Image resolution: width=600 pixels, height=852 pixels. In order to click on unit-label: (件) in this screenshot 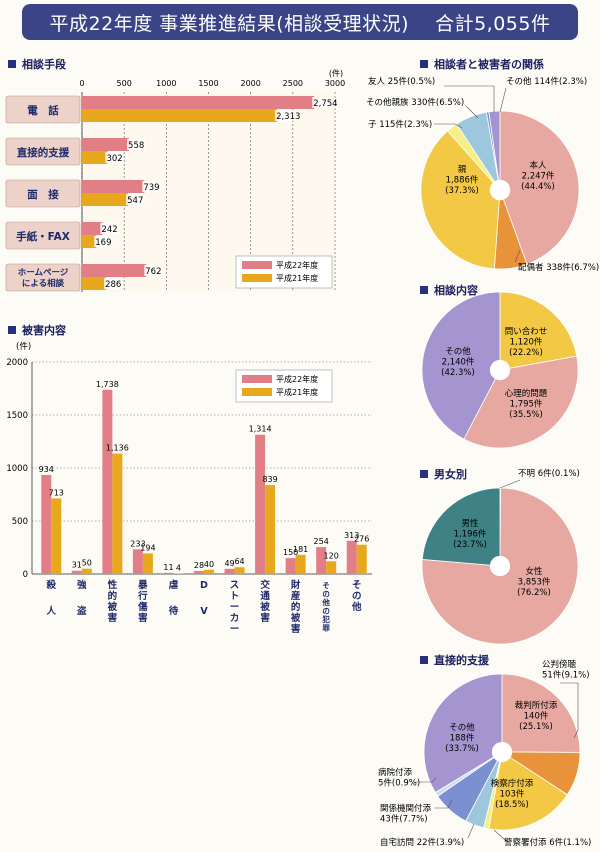, I will do `click(23, 346)`.